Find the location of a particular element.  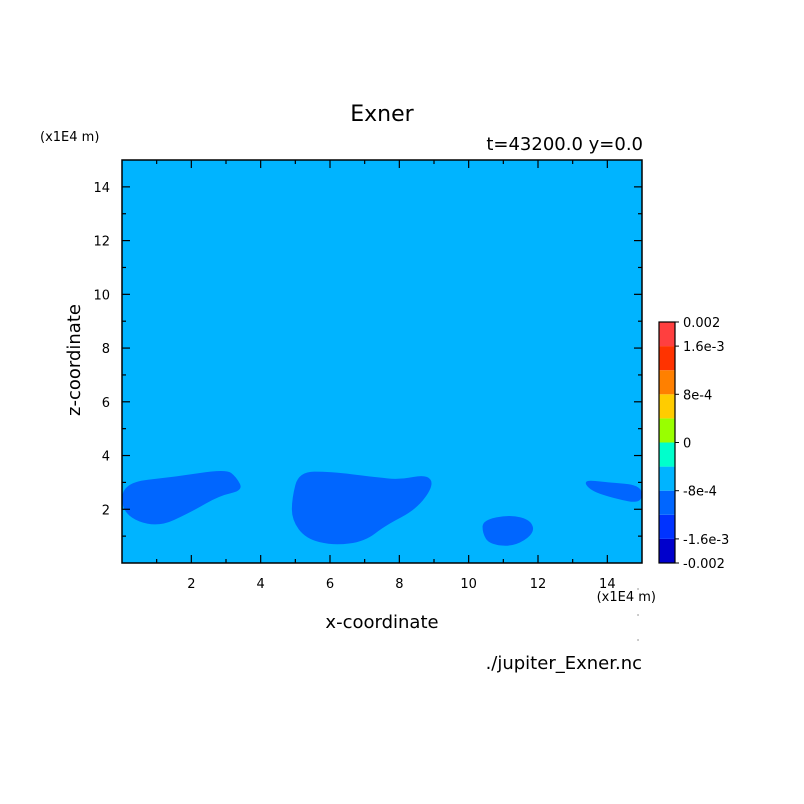

x-tick-label: 12 is located at coordinates (538, 584).